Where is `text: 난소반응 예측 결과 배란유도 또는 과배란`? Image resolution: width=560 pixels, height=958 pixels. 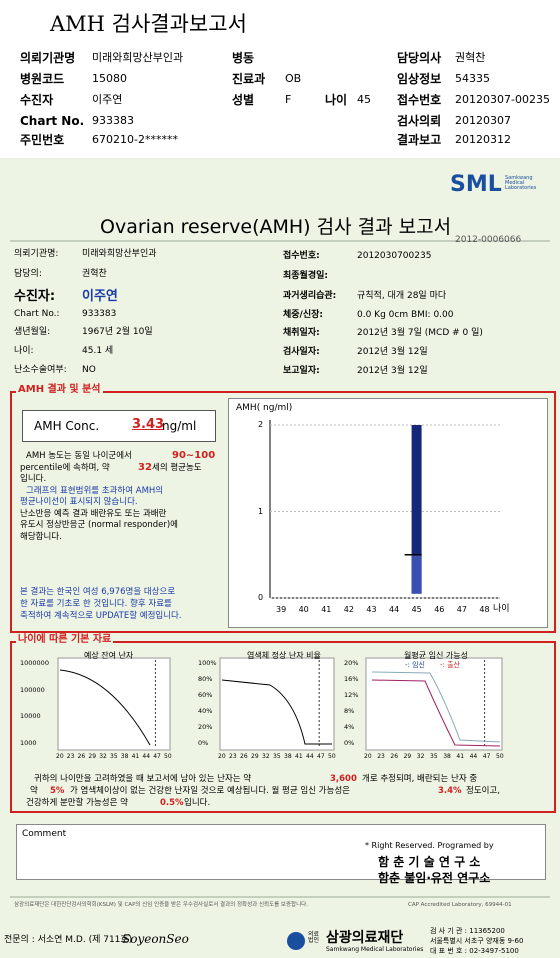
text: 난소반응 예측 결과 배란유도 또는 과배란 is located at coordinates (93, 514).